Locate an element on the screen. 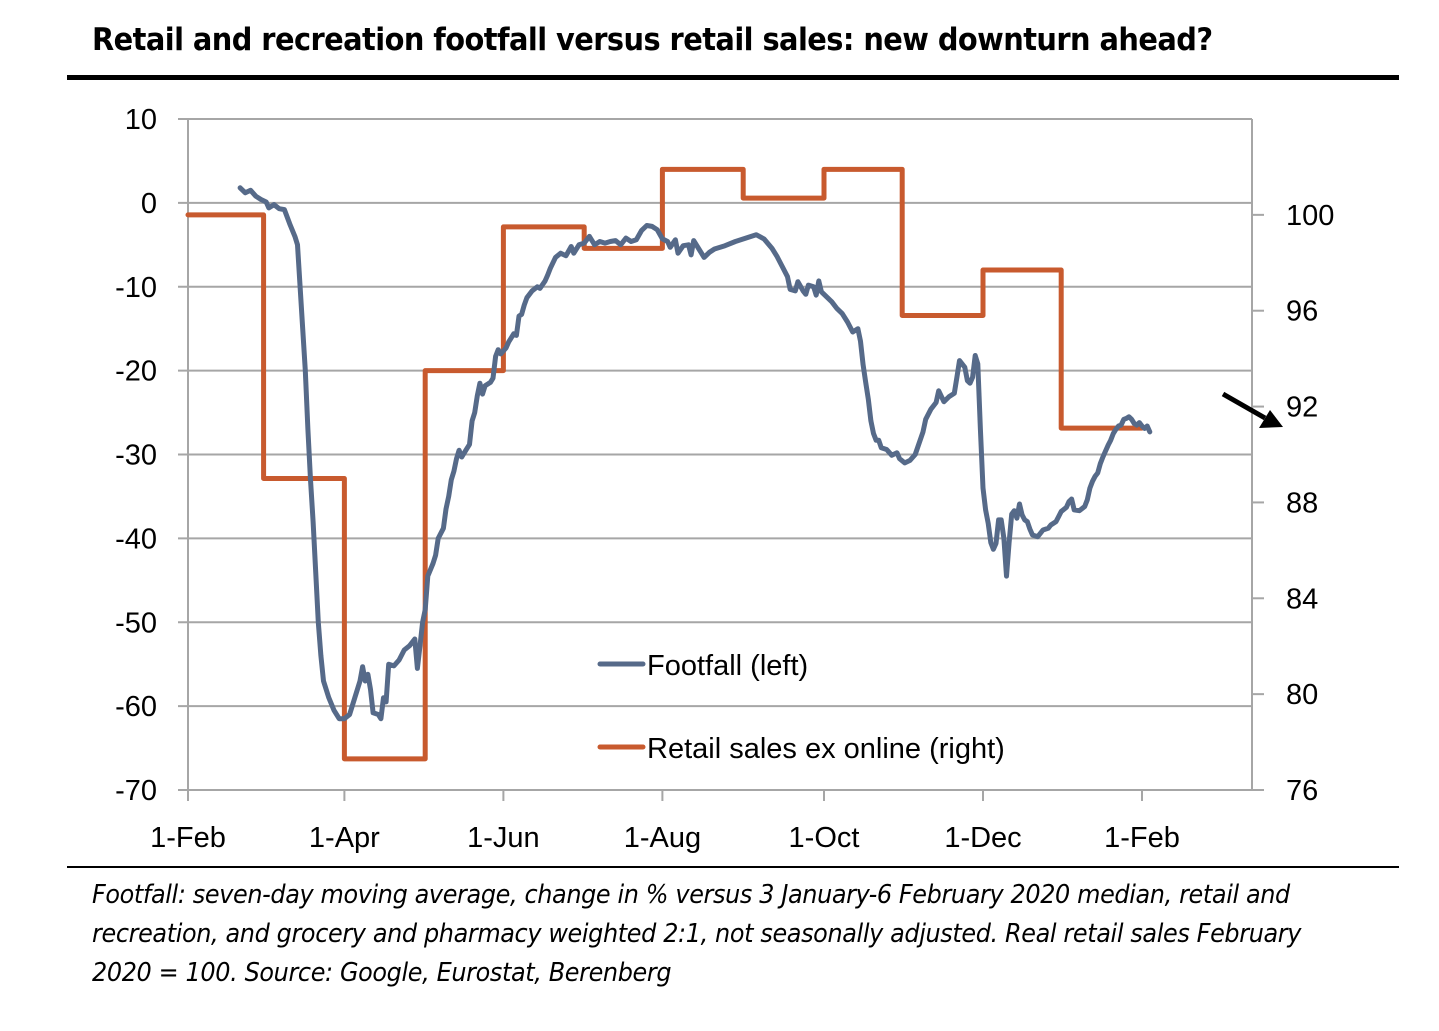 This screenshot has width=1439, height=1031. legend-label-footfall: Footfall (left) is located at coordinates (727, 666).